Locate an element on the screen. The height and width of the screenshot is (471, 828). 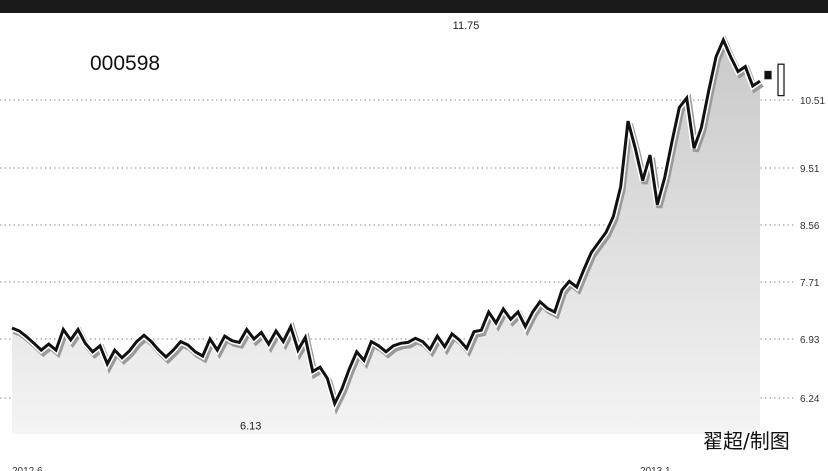
y-tick-label: 8.56 is located at coordinates (810, 226).